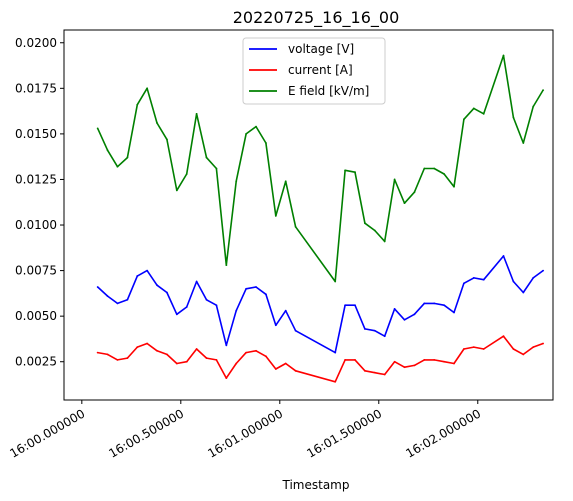 The height and width of the screenshot is (501, 573). I want to click on legend: voltage [V] current [A] E field [kV/m], so click(314, 71).